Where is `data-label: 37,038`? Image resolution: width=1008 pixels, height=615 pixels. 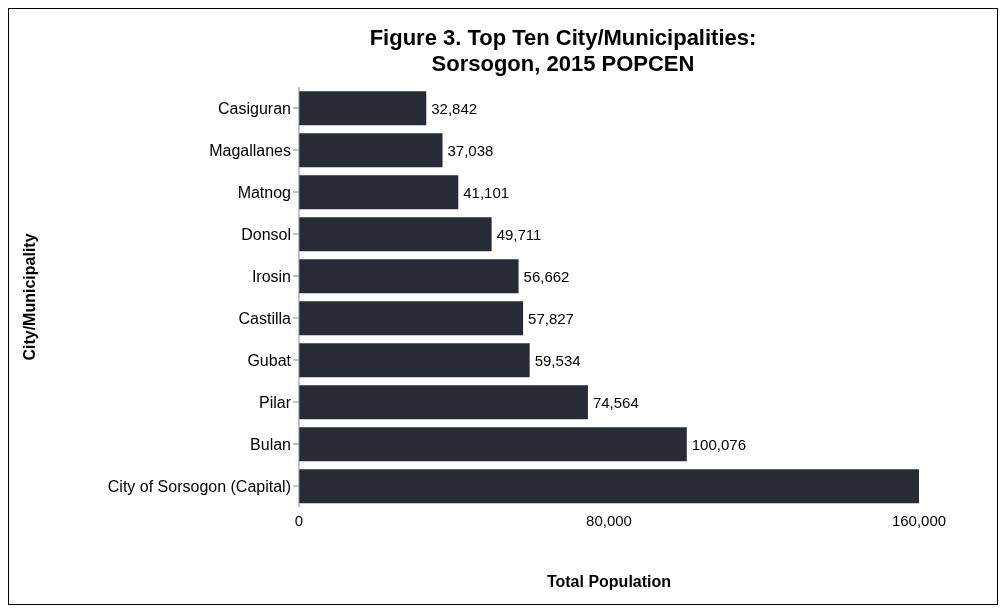 data-label: 37,038 is located at coordinates (470, 150).